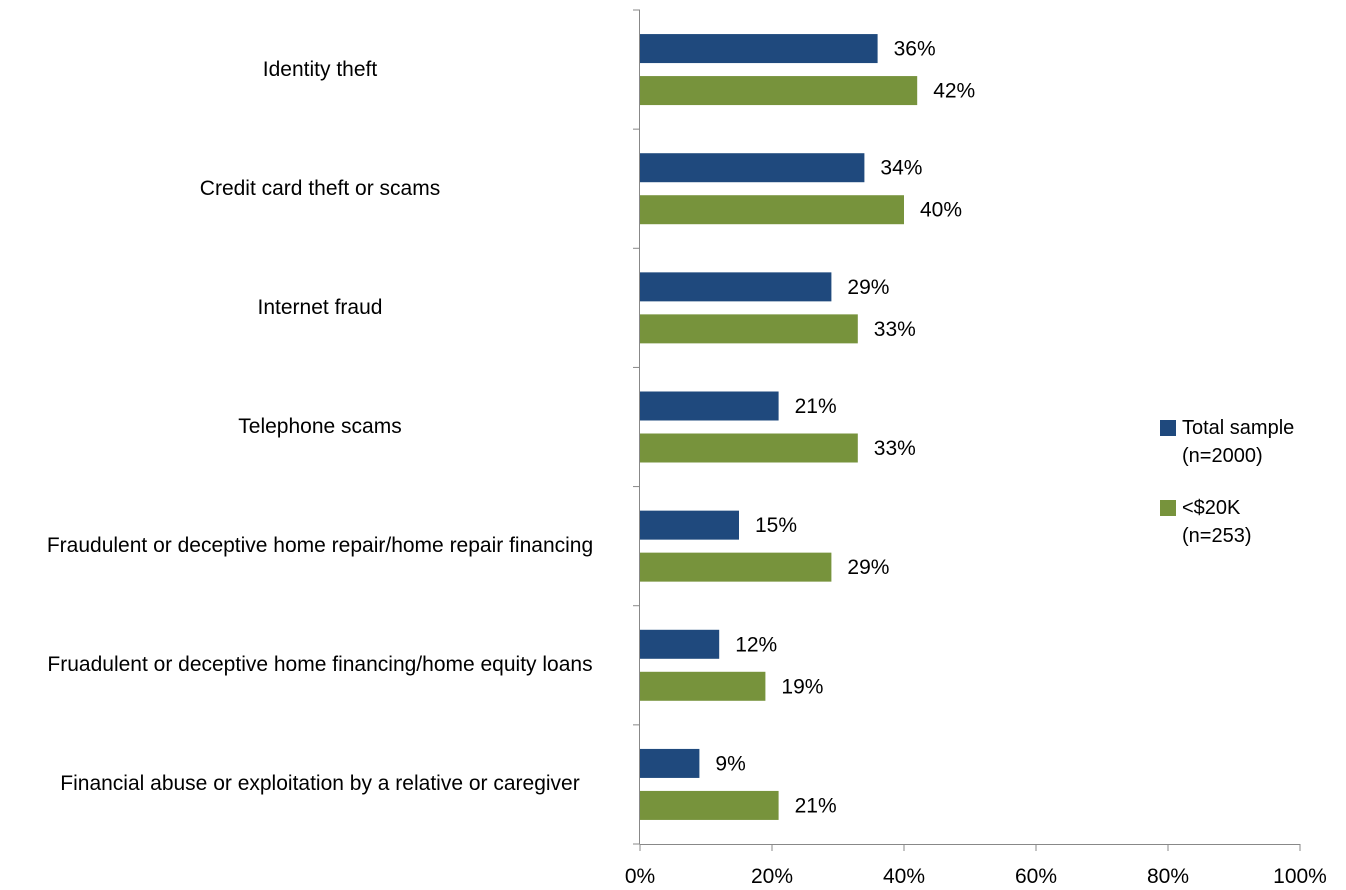 This screenshot has height=890, width=1346. Describe the element at coordinates (776, 525) in the screenshot. I see `data-label: 15%` at that location.